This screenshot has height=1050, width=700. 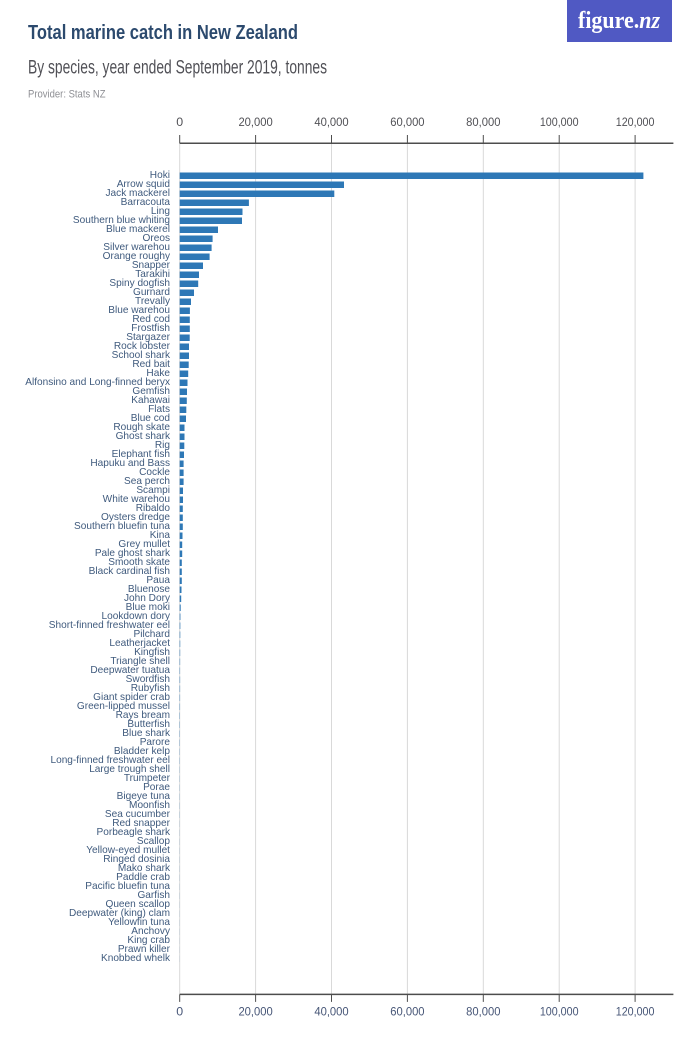 I want to click on svg-text: Arrow squid, so click(x=143, y=184).